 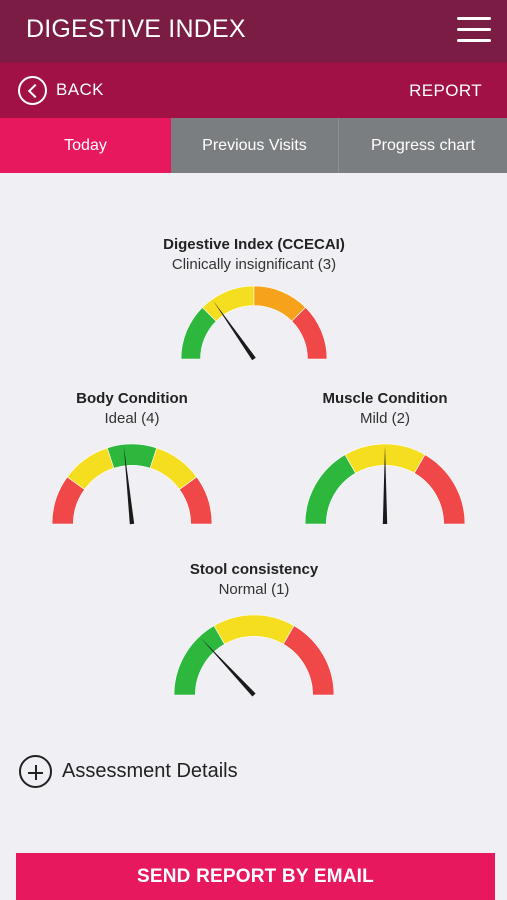 What do you see at coordinates (150, 771) in the screenshot?
I see `assessment-details-label: Assessment Details` at bounding box center [150, 771].